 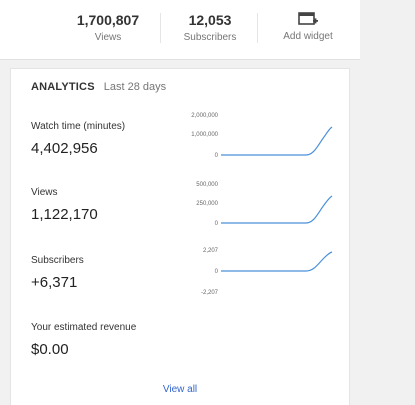 I want to click on tick-label: 1,000,000, so click(x=204, y=135).